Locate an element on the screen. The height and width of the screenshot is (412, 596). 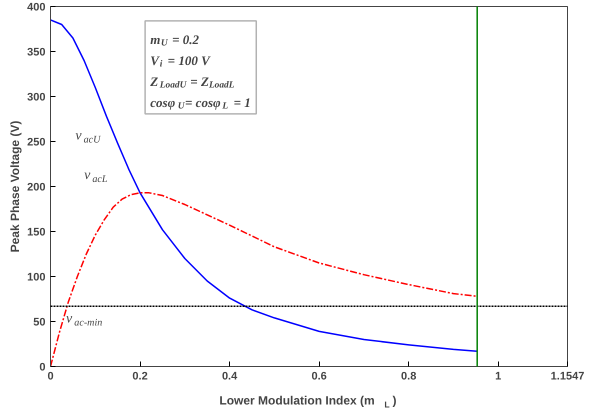
x-tick-label: 0.6 is located at coordinates (319, 376).